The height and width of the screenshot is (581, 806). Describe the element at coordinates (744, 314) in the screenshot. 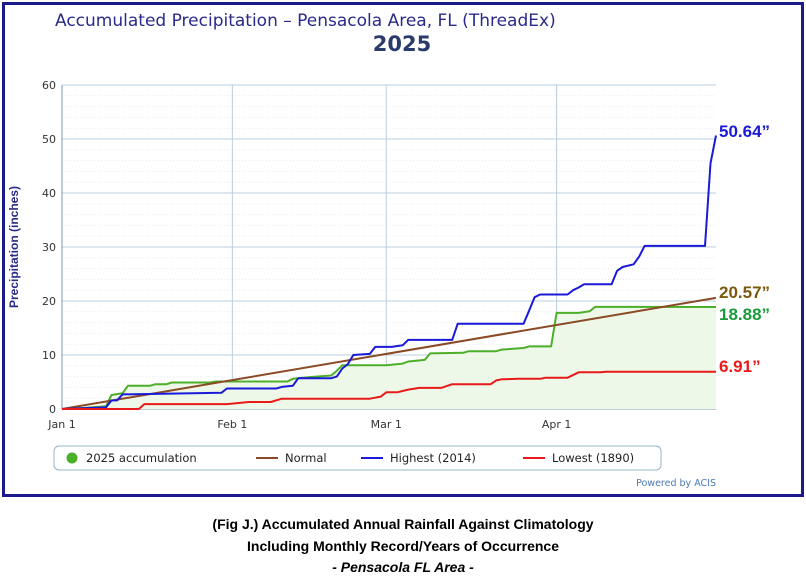

I see `end-value-label: 18.88”` at that location.